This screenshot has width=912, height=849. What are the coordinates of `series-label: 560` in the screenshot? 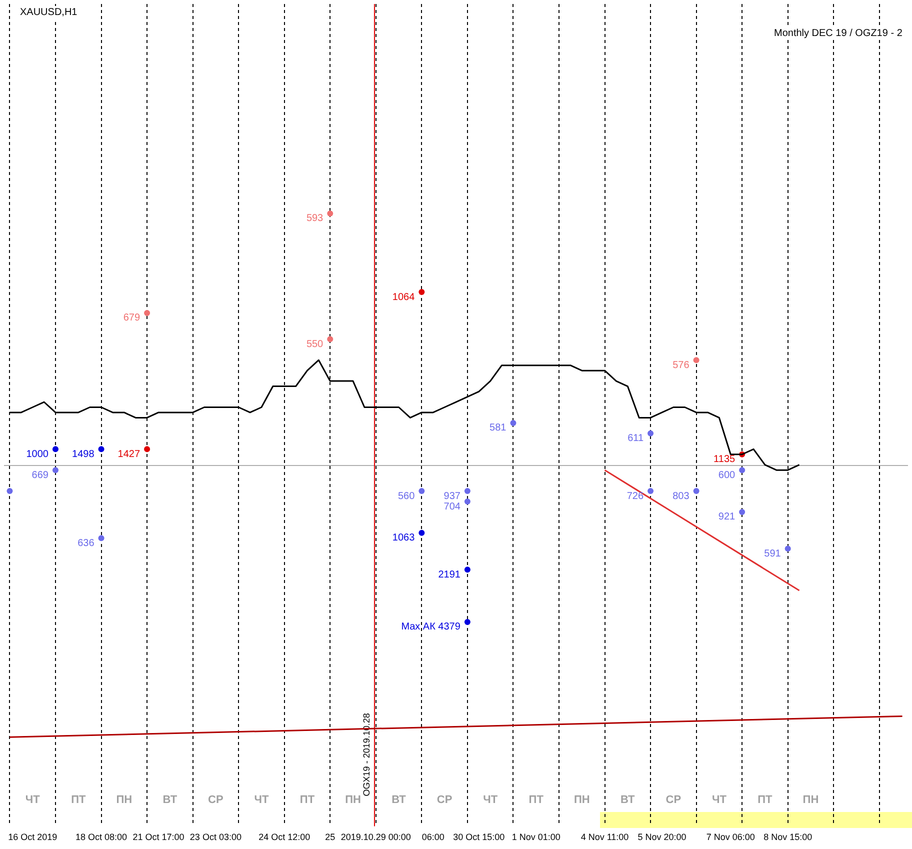 It's located at (407, 496).